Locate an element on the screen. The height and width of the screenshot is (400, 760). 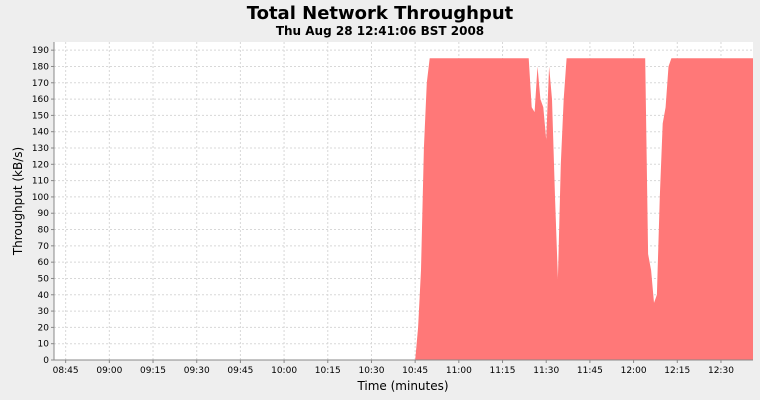
x-tick-label: 09:30 is located at coordinates (197, 371).